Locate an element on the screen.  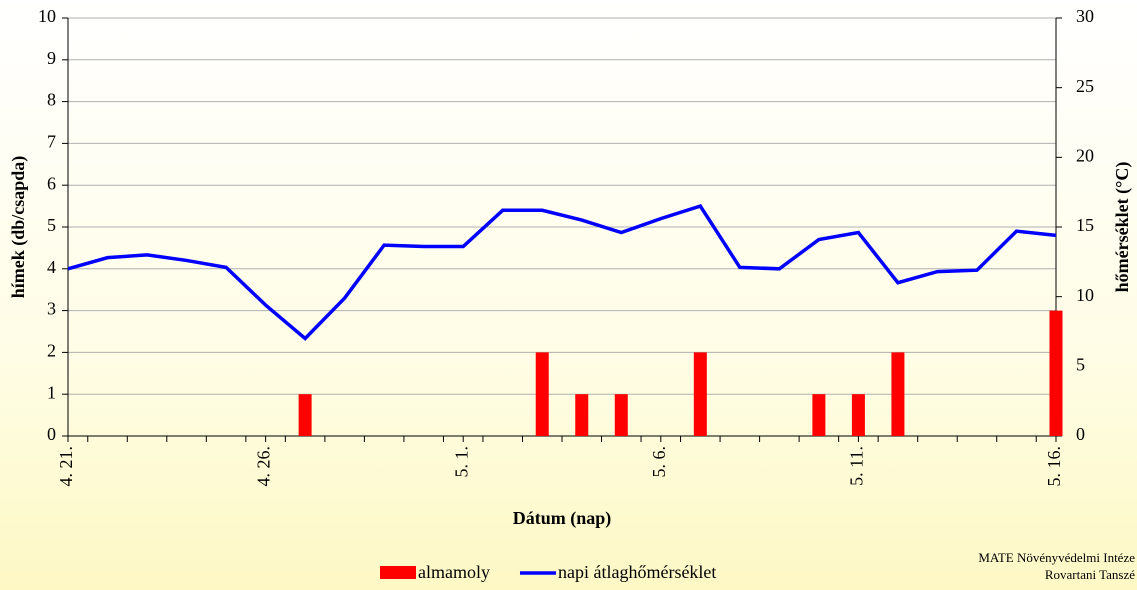
y-axis-title: hímek (db/csapda) is located at coordinates (18, 227).